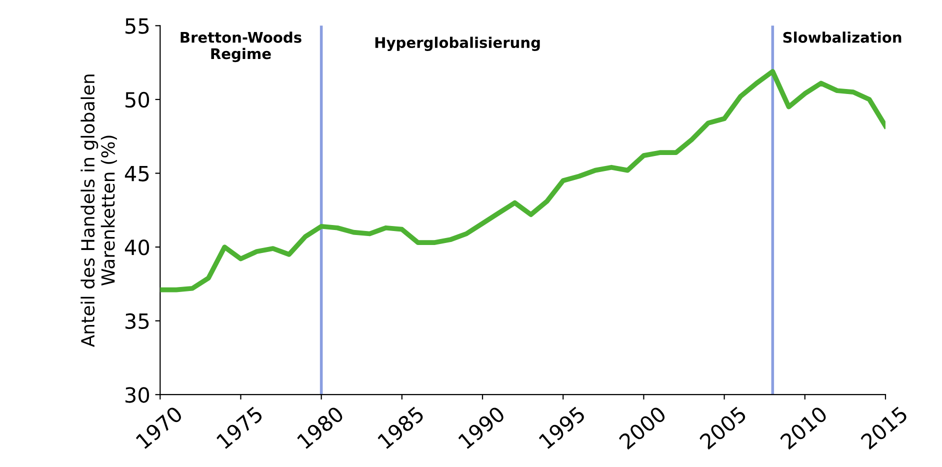 The image size is (942, 467). I want to click on ref-line-label: Bretton-Woods Regime, so click(241, 47).